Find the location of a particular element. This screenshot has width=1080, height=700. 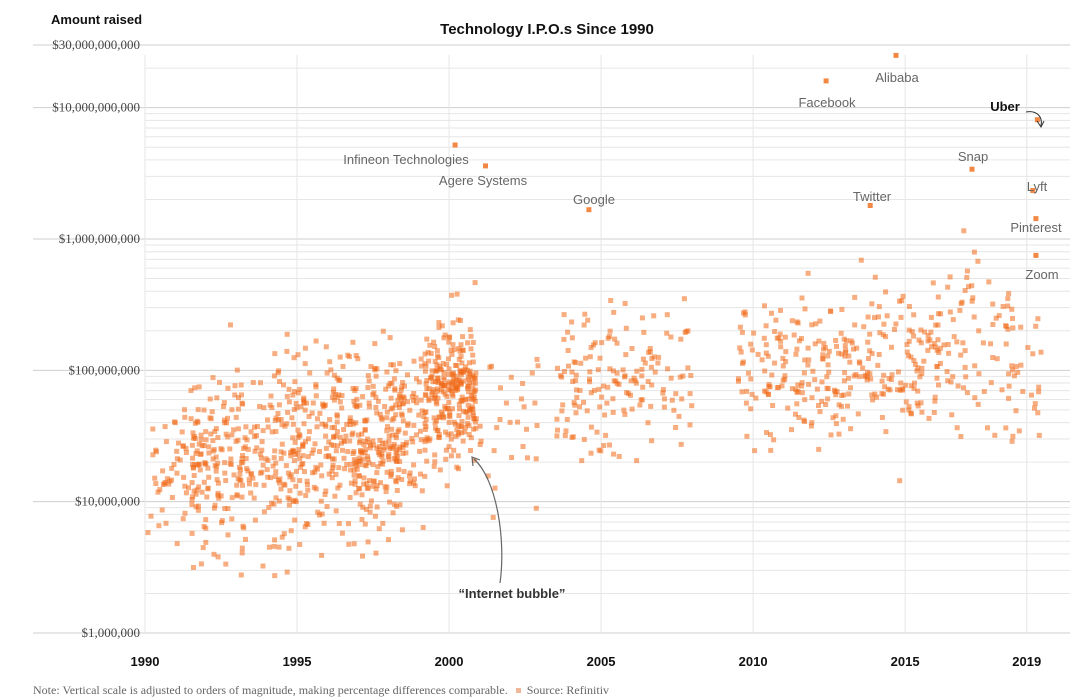

y-tick-label: $30,000,000,000 is located at coordinates (96, 44).